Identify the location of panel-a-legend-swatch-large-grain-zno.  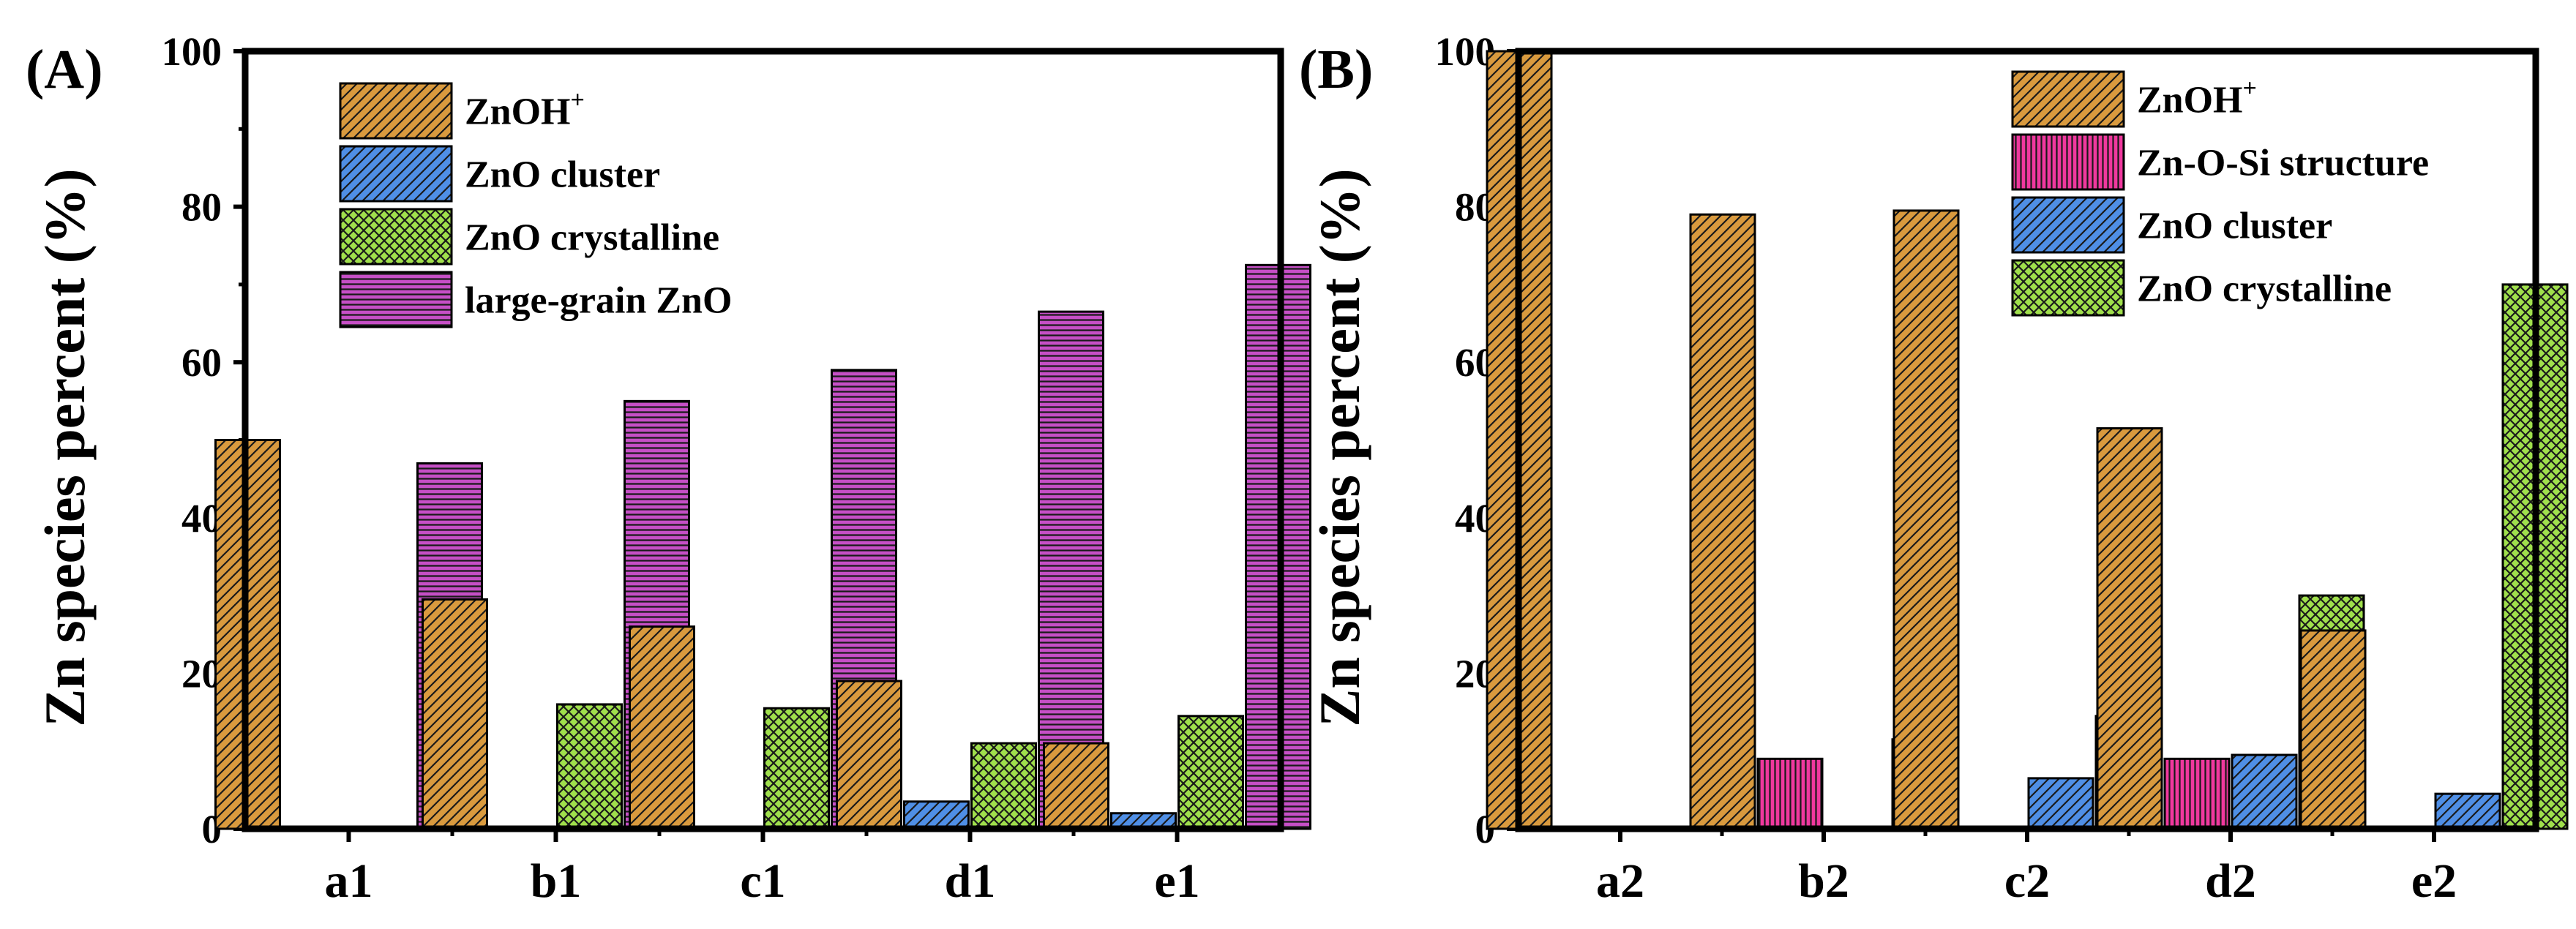
(396, 299).